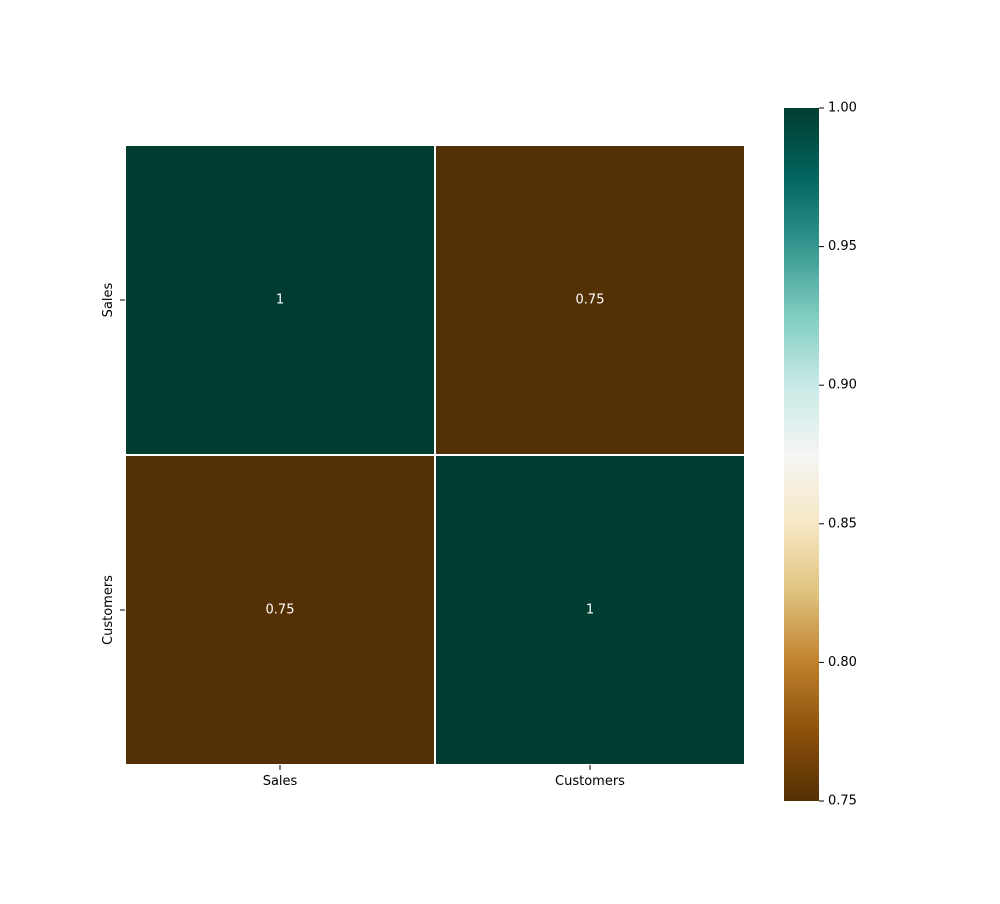 Image resolution: width=1000 pixels, height=904 pixels. Describe the element at coordinates (842, 662) in the screenshot. I see `colorbar-tick-label-1: 0.80` at that location.